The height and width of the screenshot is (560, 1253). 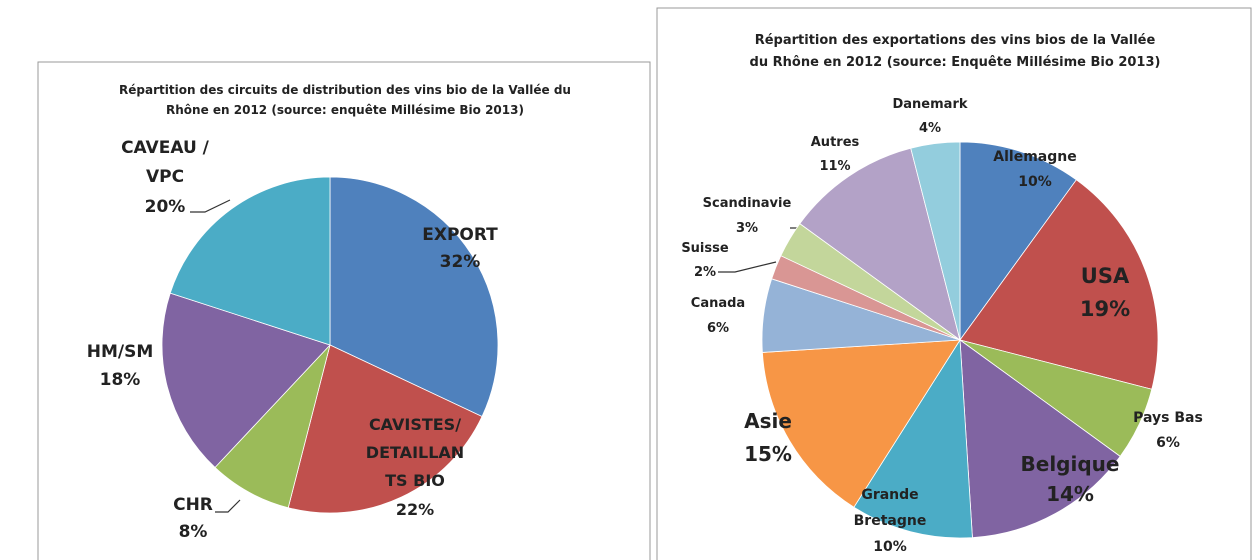 What do you see at coordinates (1105, 309) in the screenshot?
I see `slice-value-label: 19%` at bounding box center [1105, 309].